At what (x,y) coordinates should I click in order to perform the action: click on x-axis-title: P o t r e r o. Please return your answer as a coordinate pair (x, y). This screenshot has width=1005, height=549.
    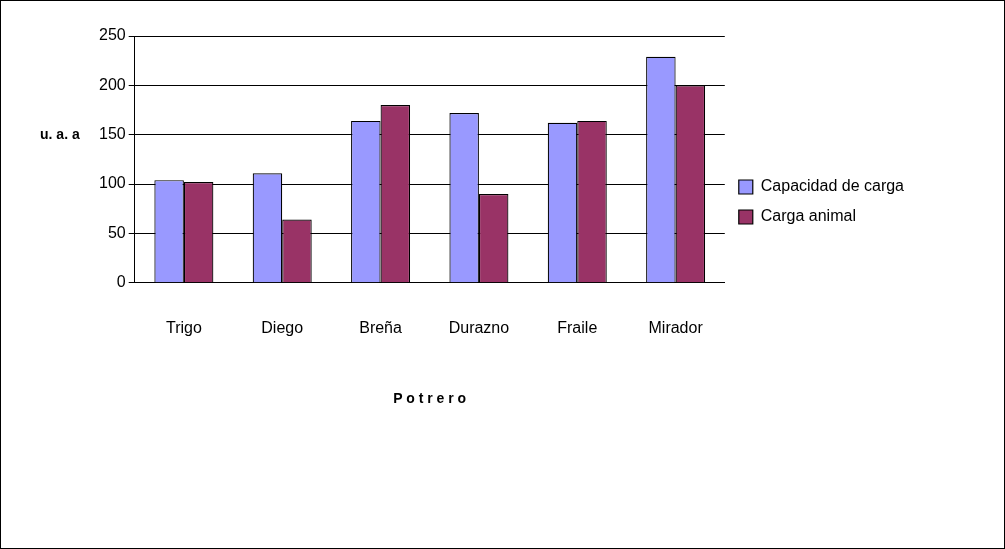
    Looking at the image, I should click on (430, 397).